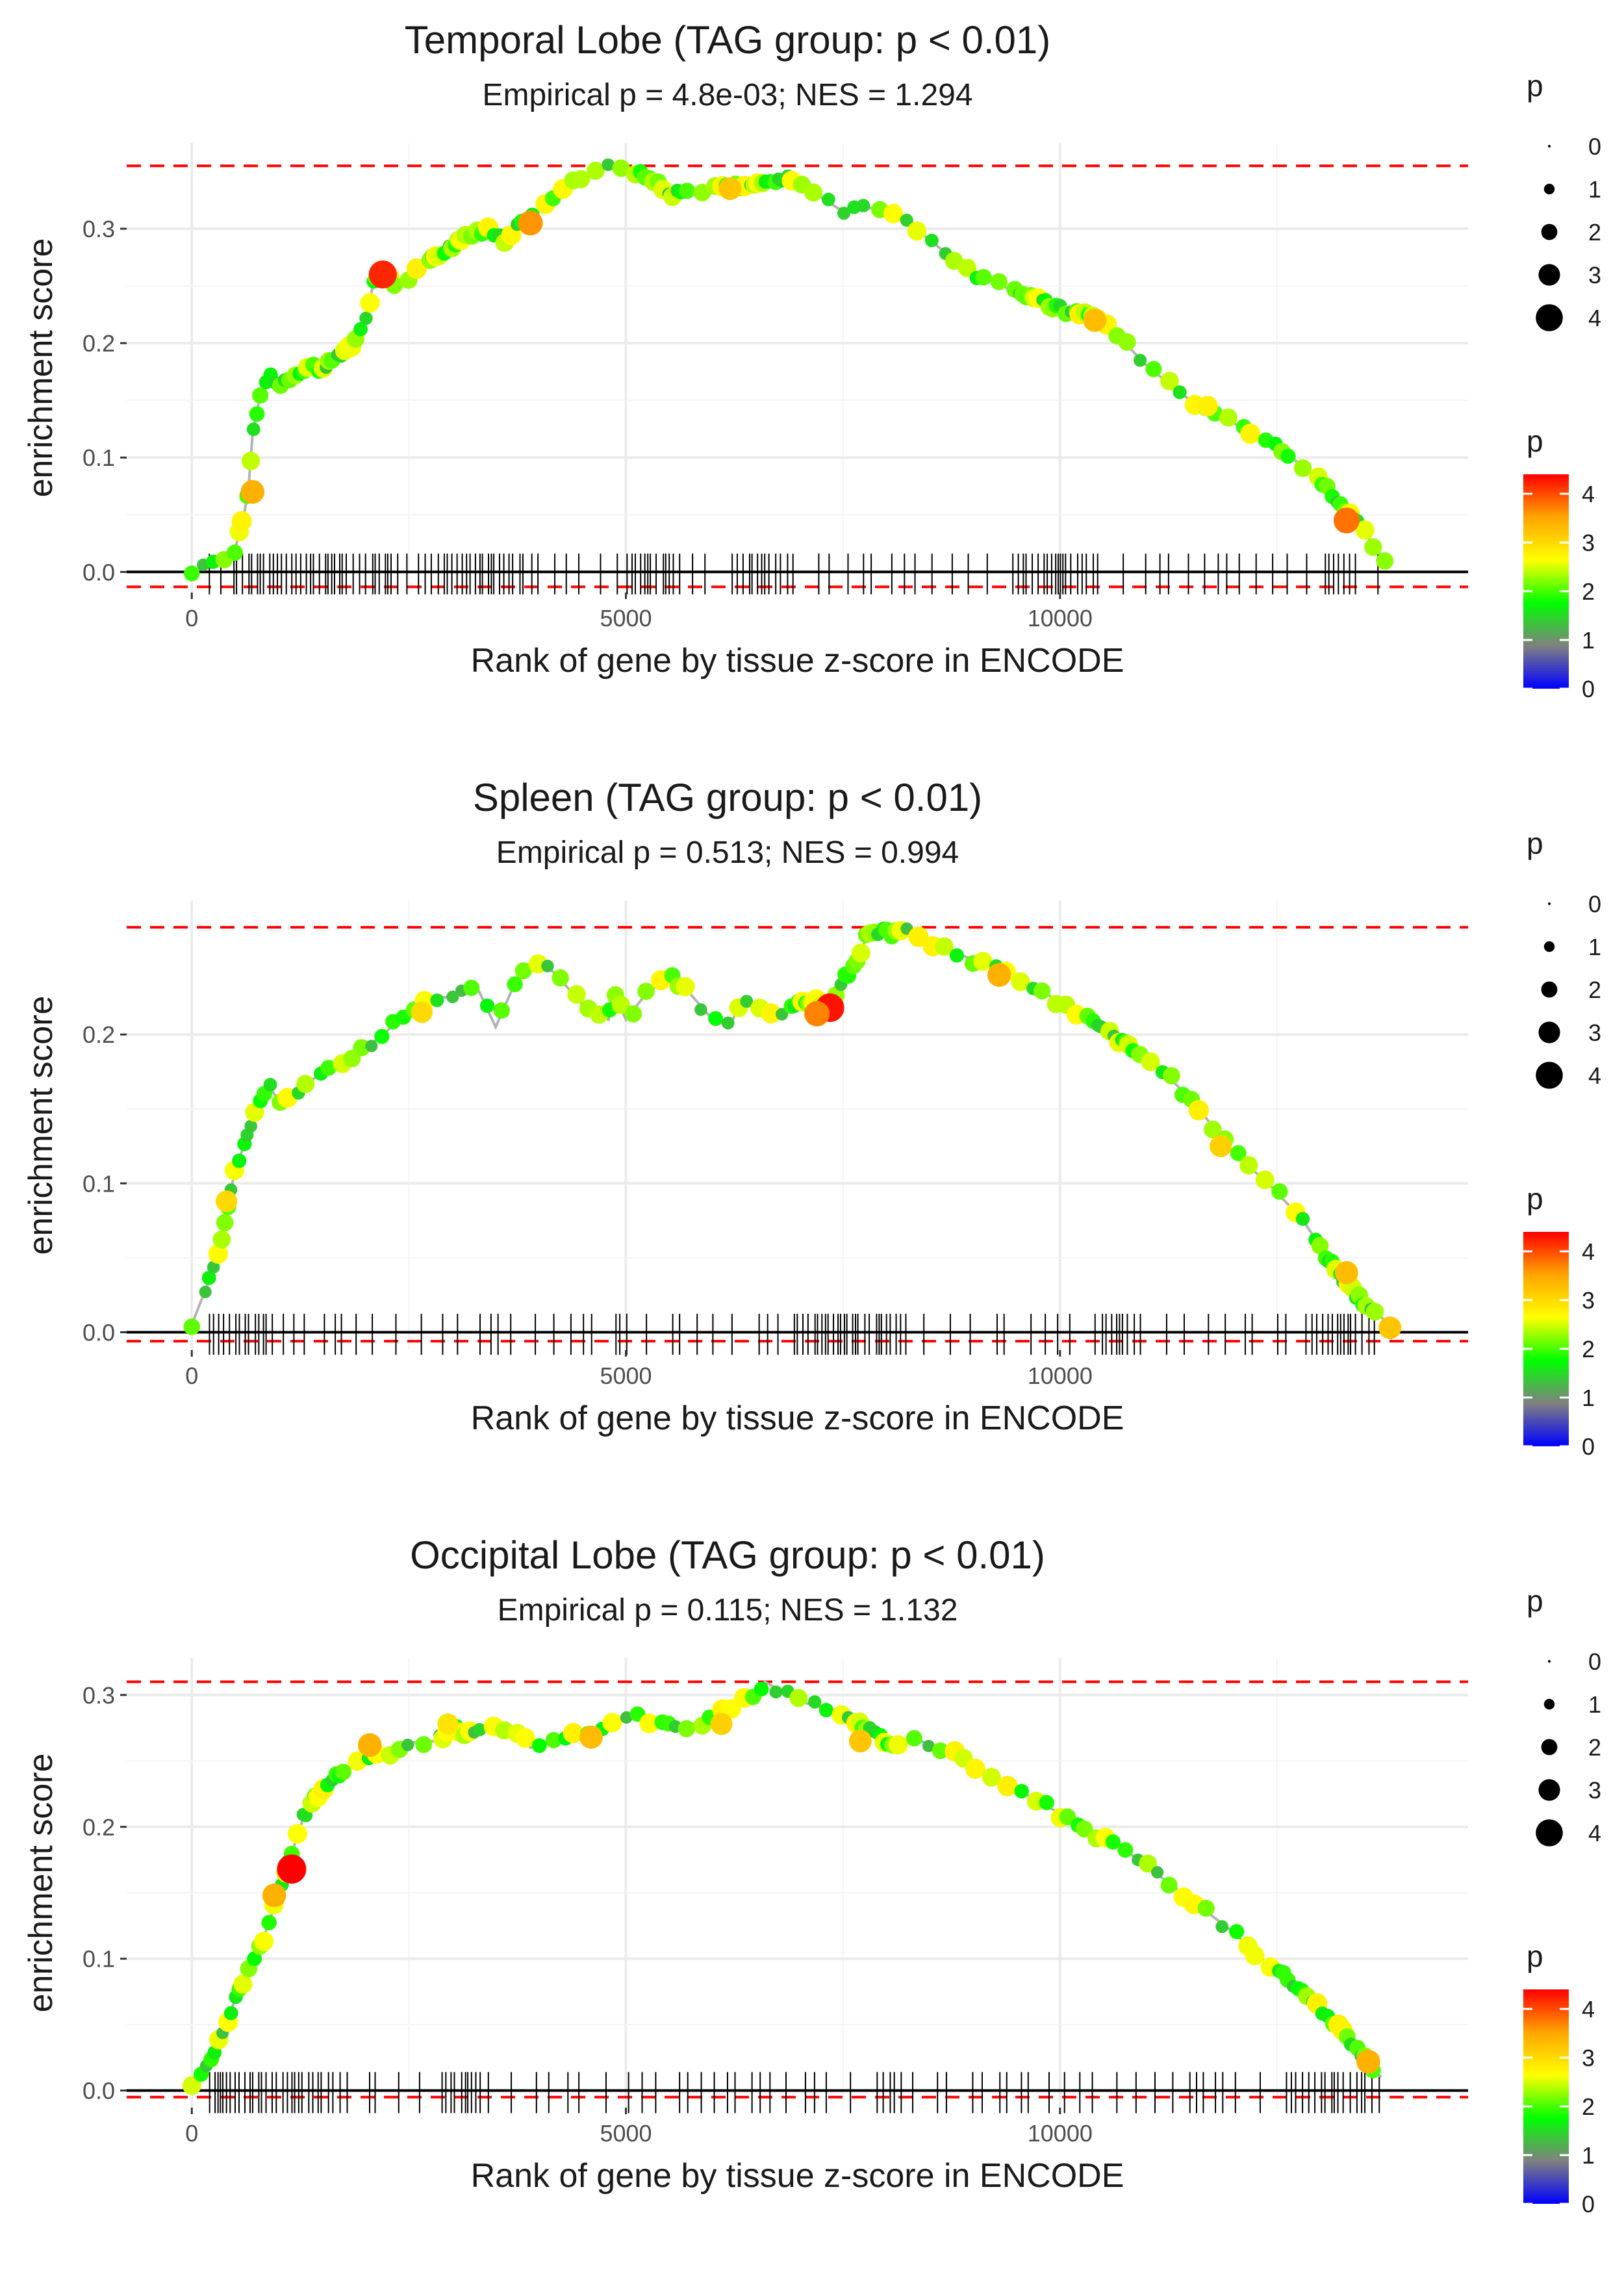  I want to click on color-legend-label: 3, so click(1588, 543).